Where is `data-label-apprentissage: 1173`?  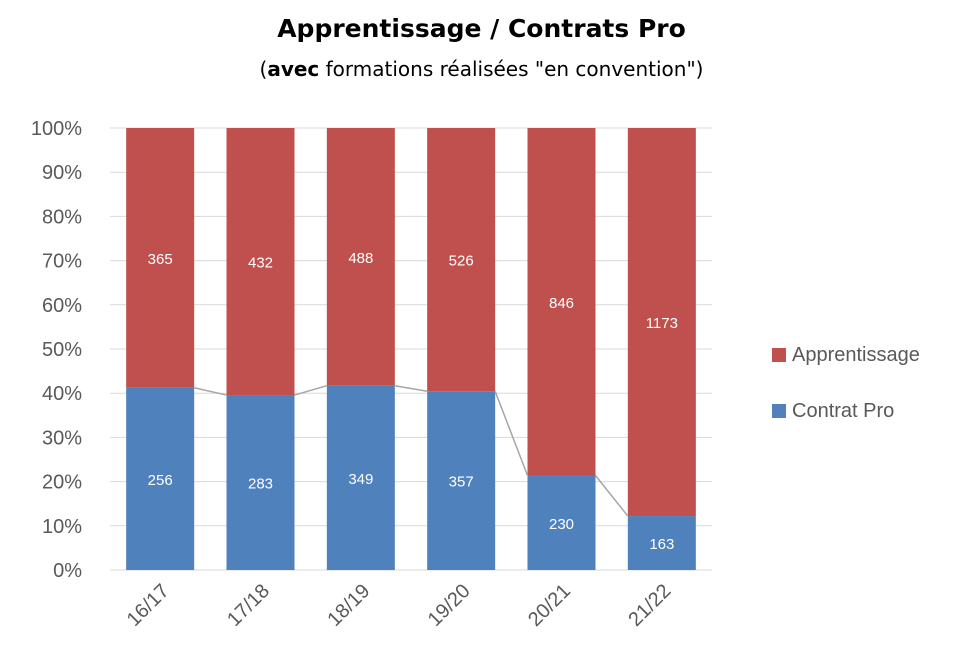 data-label-apprentissage: 1173 is located at coordinates (662, 323).